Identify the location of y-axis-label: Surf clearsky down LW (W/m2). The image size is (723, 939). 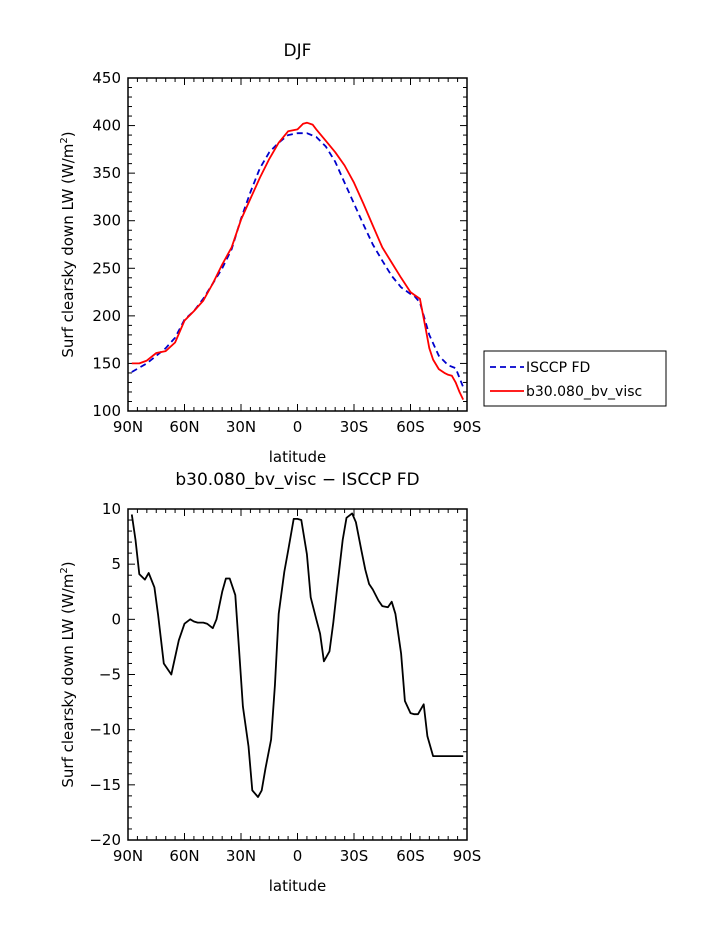
(68, 244).